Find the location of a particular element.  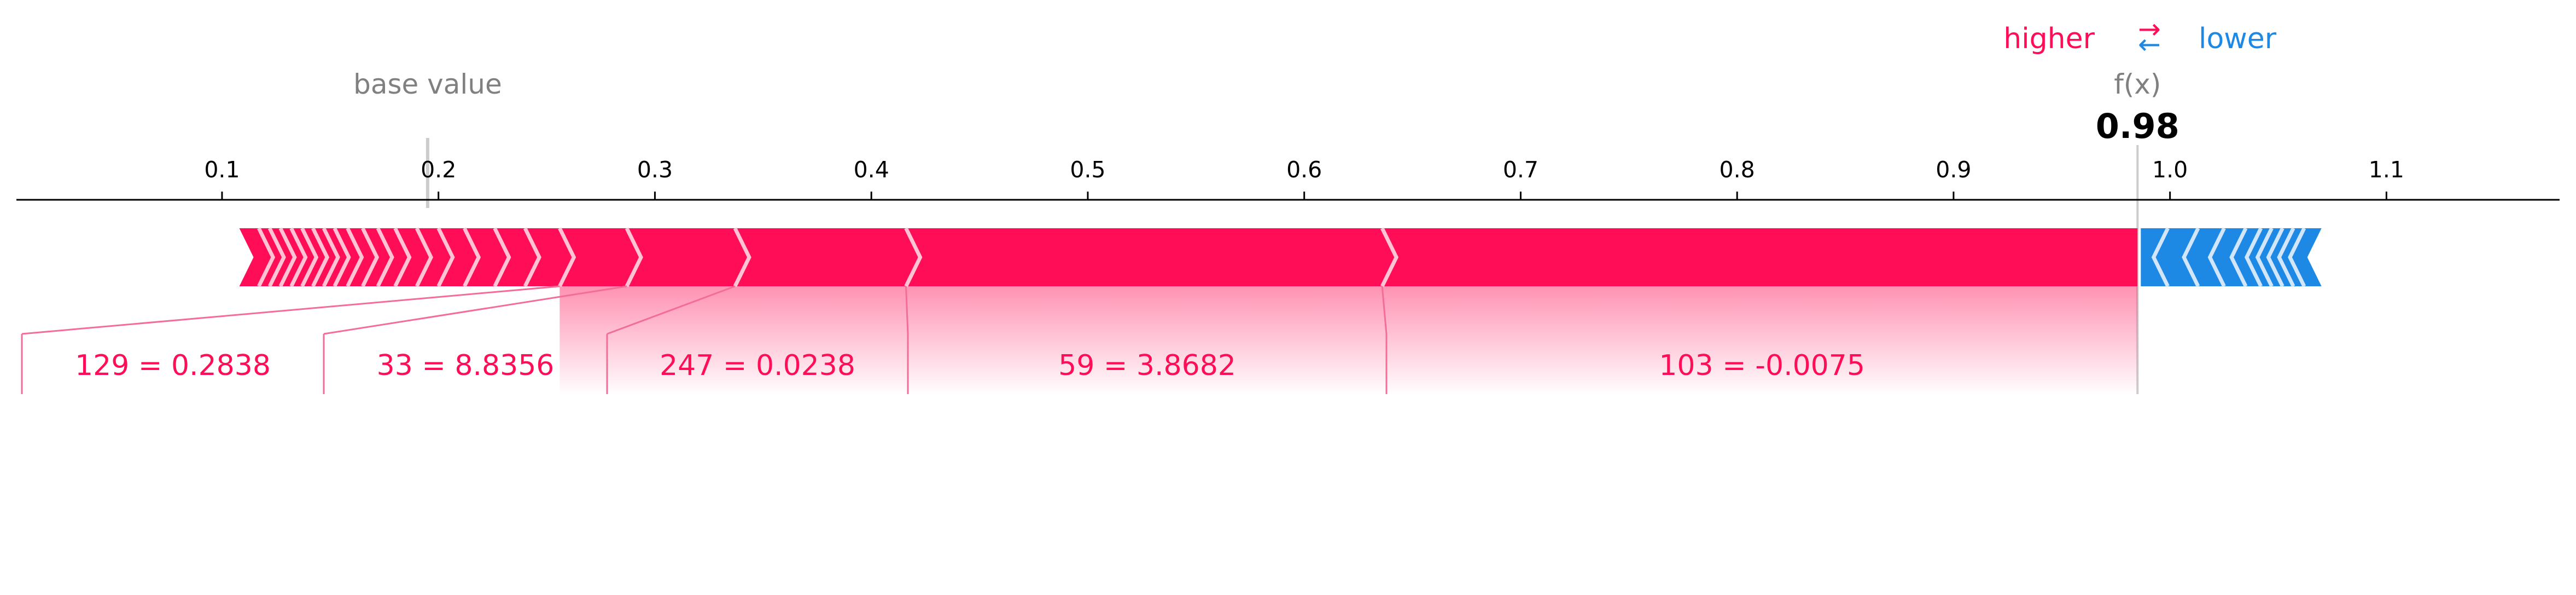

feature-label-text: 247 = 0.0238 is located at coordinates (757, 365).